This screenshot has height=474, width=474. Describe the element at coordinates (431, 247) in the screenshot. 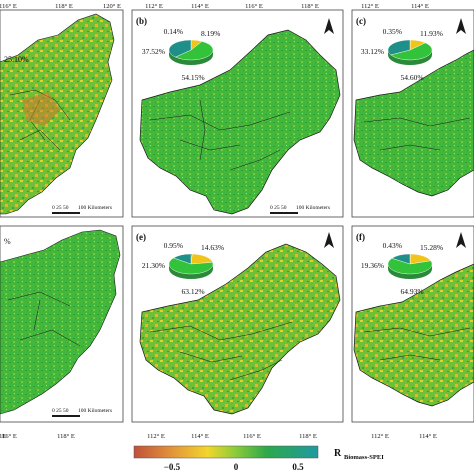

I see `pie-percent-label: 15.28%` at that location.